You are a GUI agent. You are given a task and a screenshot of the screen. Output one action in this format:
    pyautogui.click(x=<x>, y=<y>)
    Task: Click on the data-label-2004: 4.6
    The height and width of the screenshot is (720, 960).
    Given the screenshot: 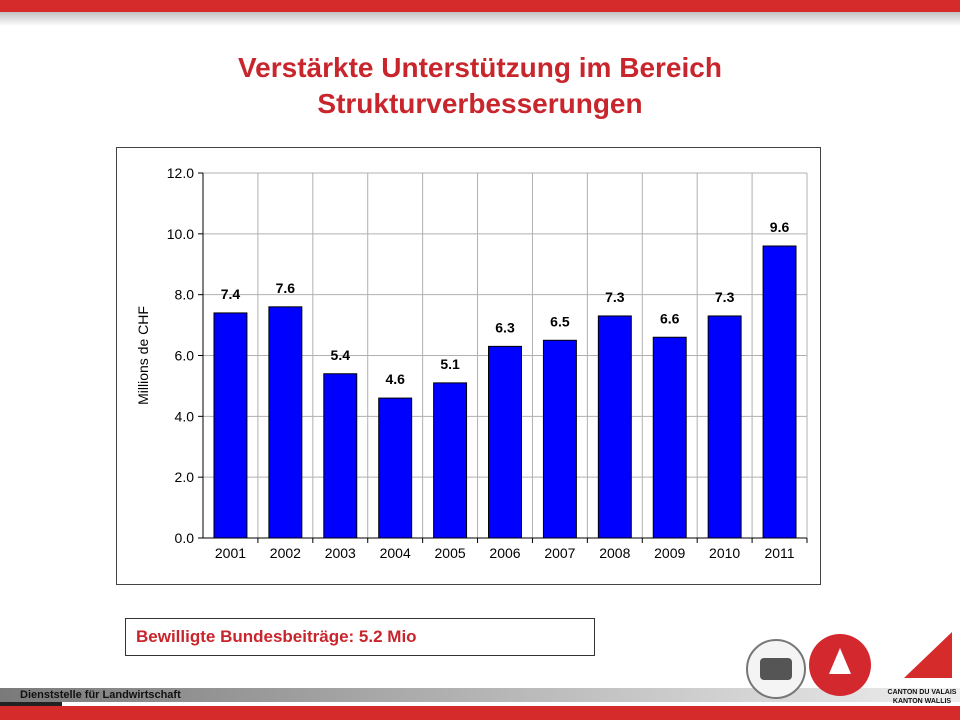 What is the action you would take?
    pyautogui.click(x=395, y=379)
    